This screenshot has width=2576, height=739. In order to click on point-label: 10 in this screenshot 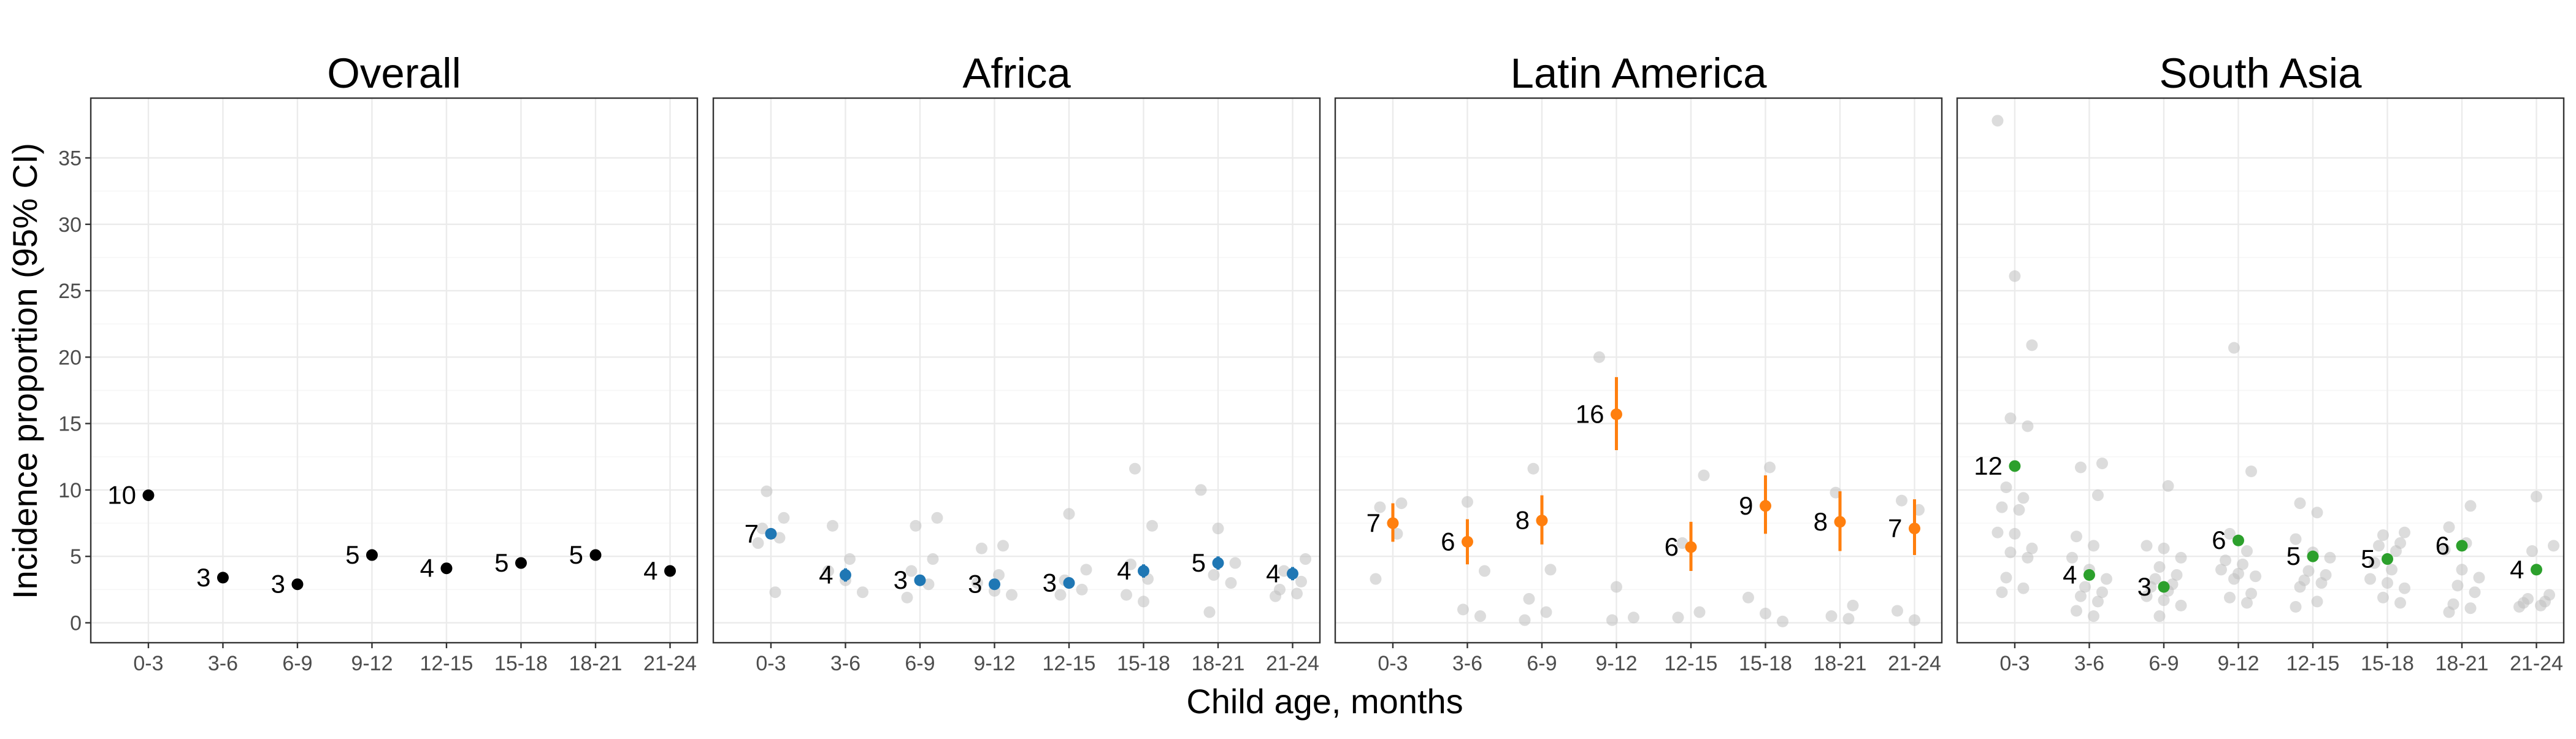, I will do `click(121, 496)`.